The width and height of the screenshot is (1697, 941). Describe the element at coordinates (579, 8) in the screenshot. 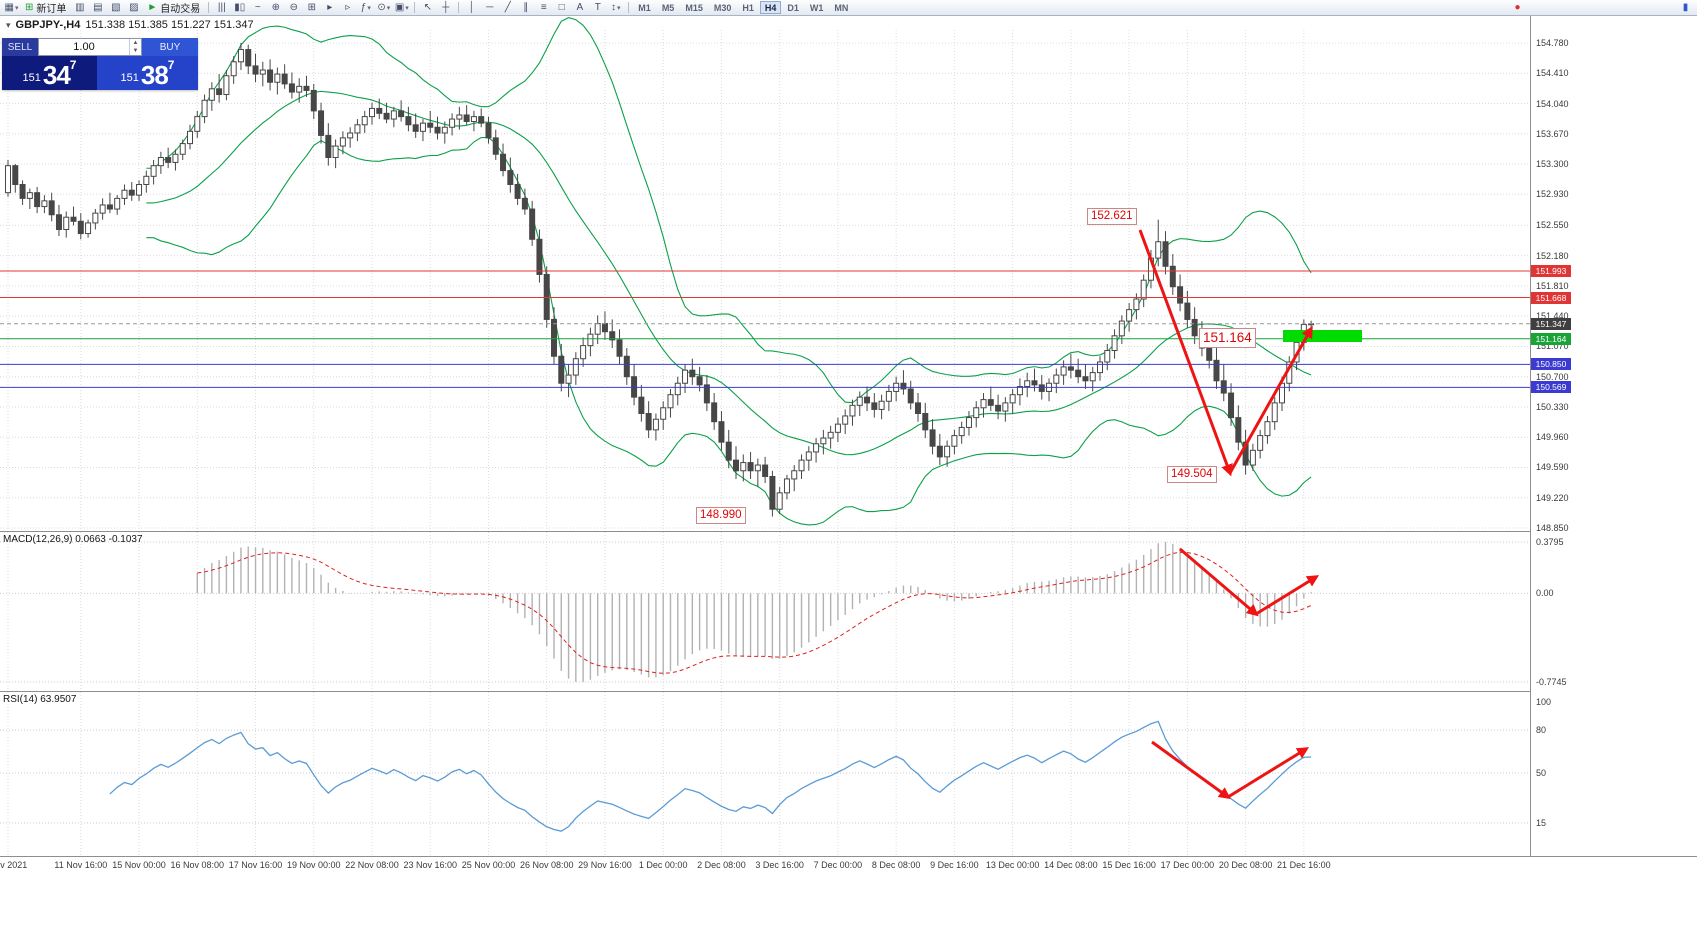

I see `text-icon: A` at that location.